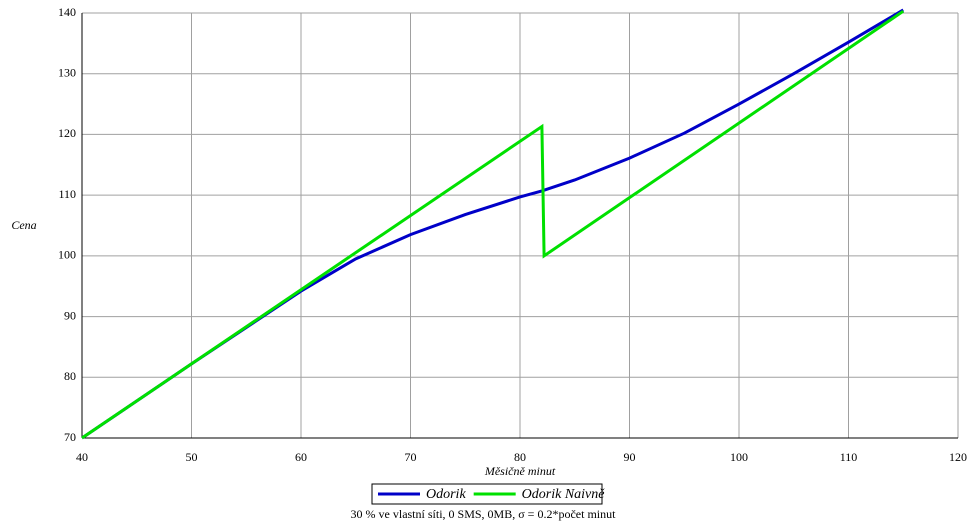 The image size is (974, 527). Describe the element at coordinates (520, 457) in the screenshot. I see `x-tick-label: 80` at that location.